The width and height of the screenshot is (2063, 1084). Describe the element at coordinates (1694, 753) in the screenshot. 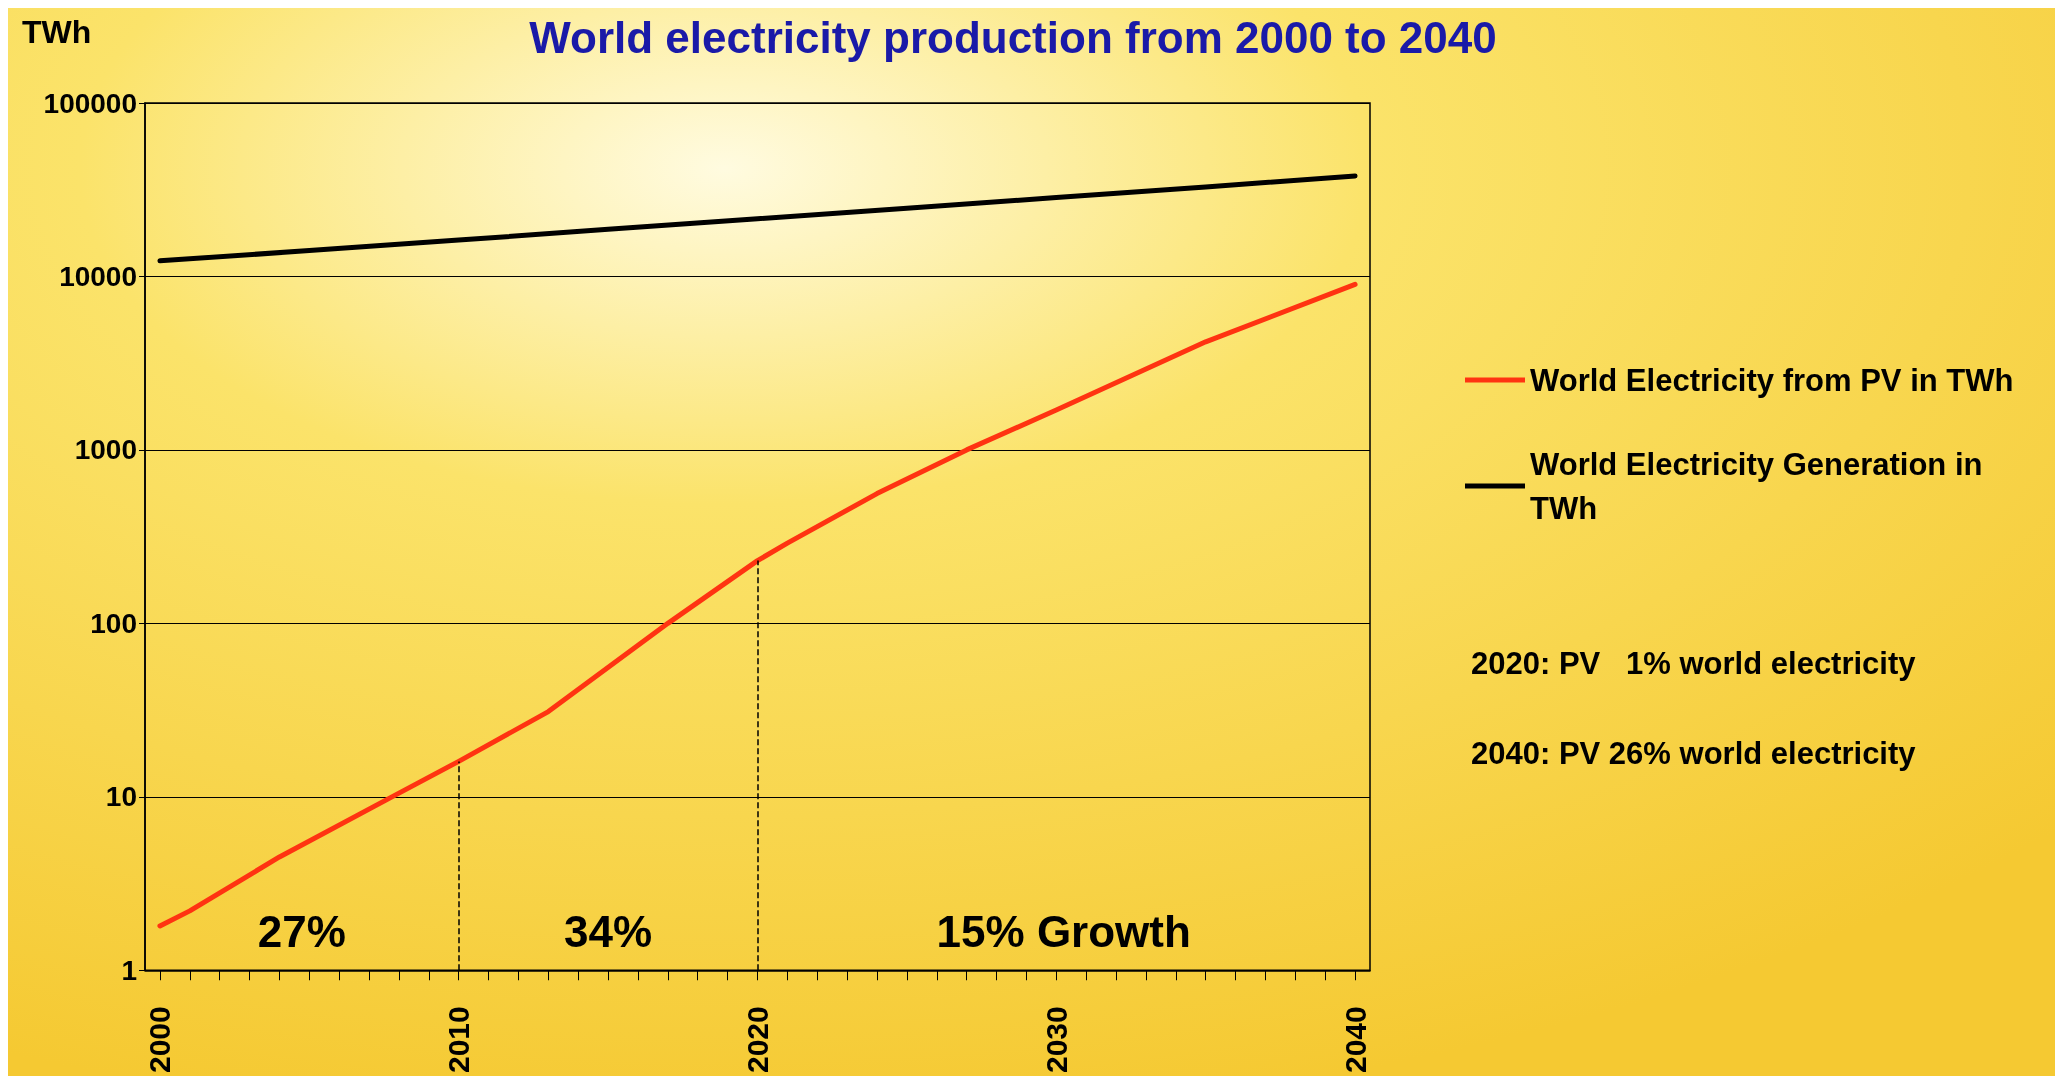

I see `text: 2040: PV 26% world electricity` at that location.